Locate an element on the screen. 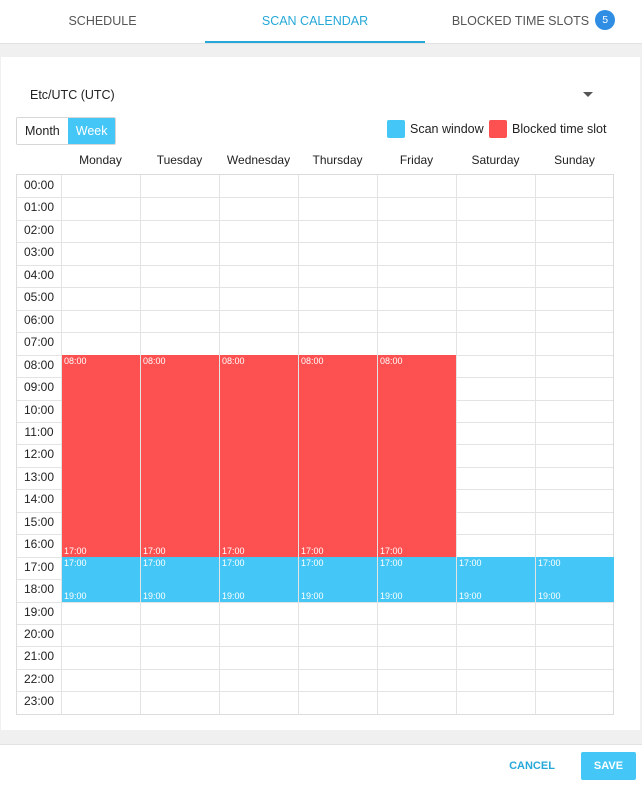  hour-label: 02:00 is located at coordinates (39, 229).